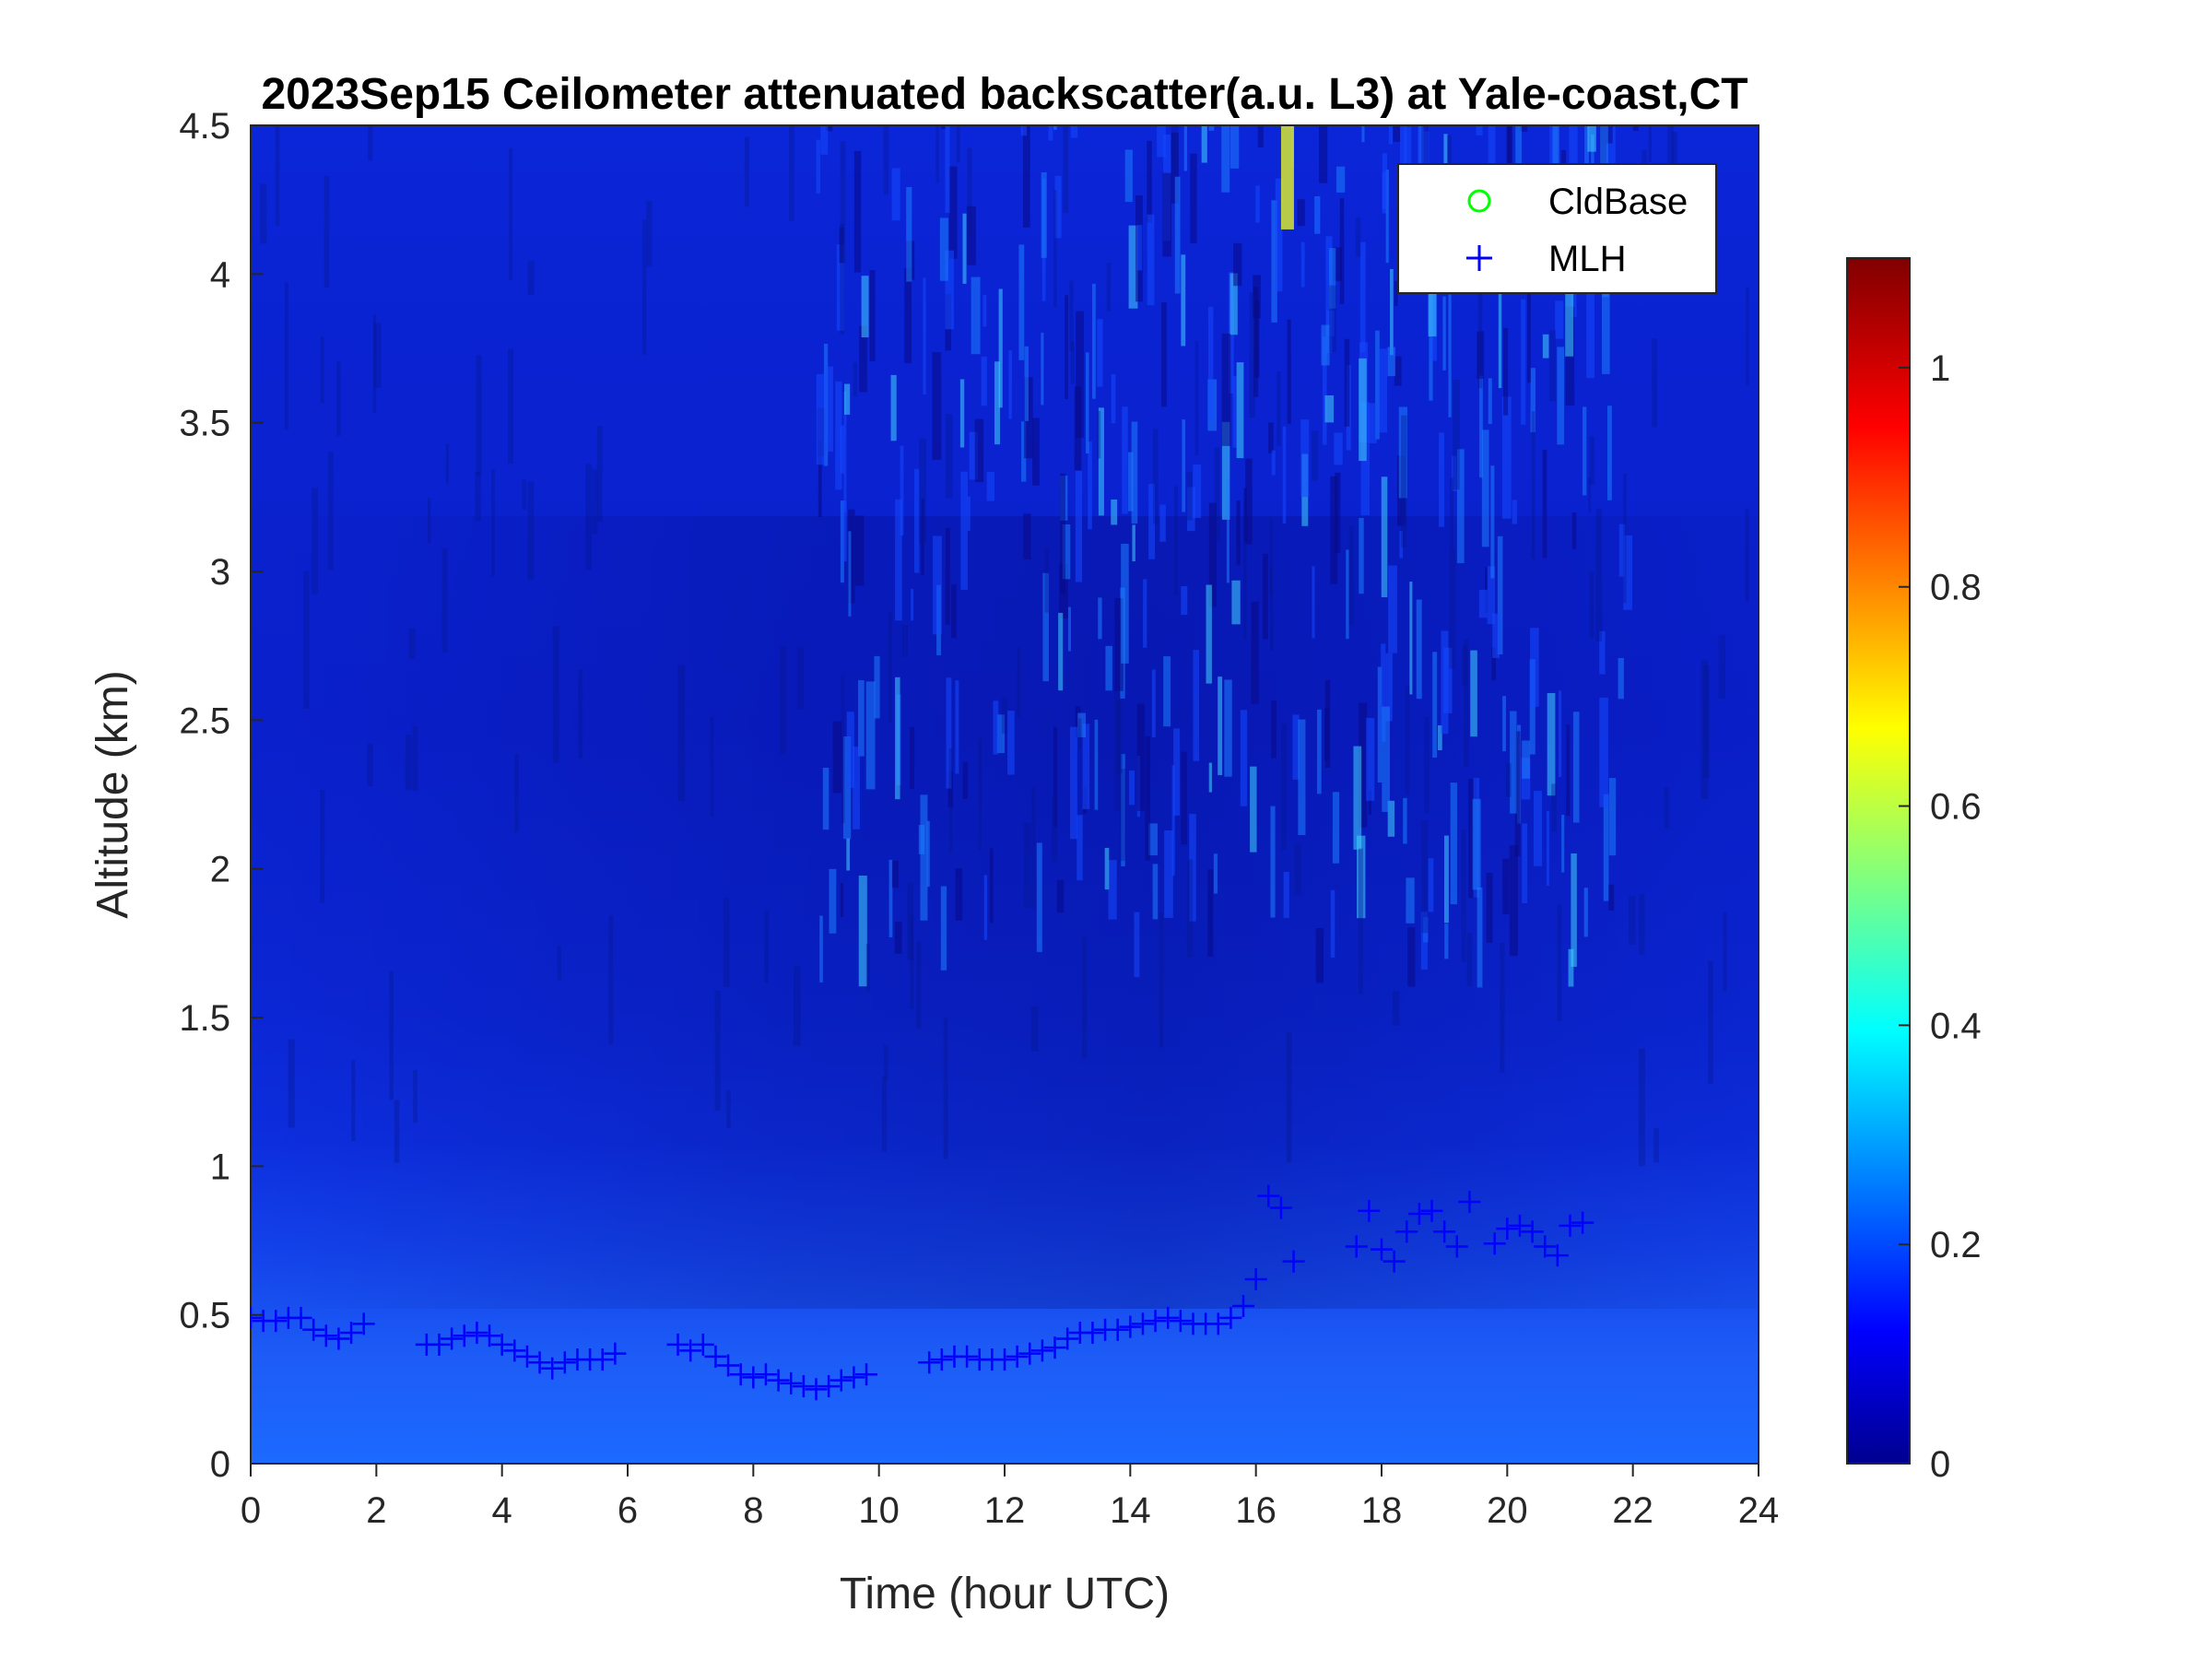  Describe the element at coordinates (1940, 368) in the screenshot. I see `colorbar-tick-label: 1` at that location.